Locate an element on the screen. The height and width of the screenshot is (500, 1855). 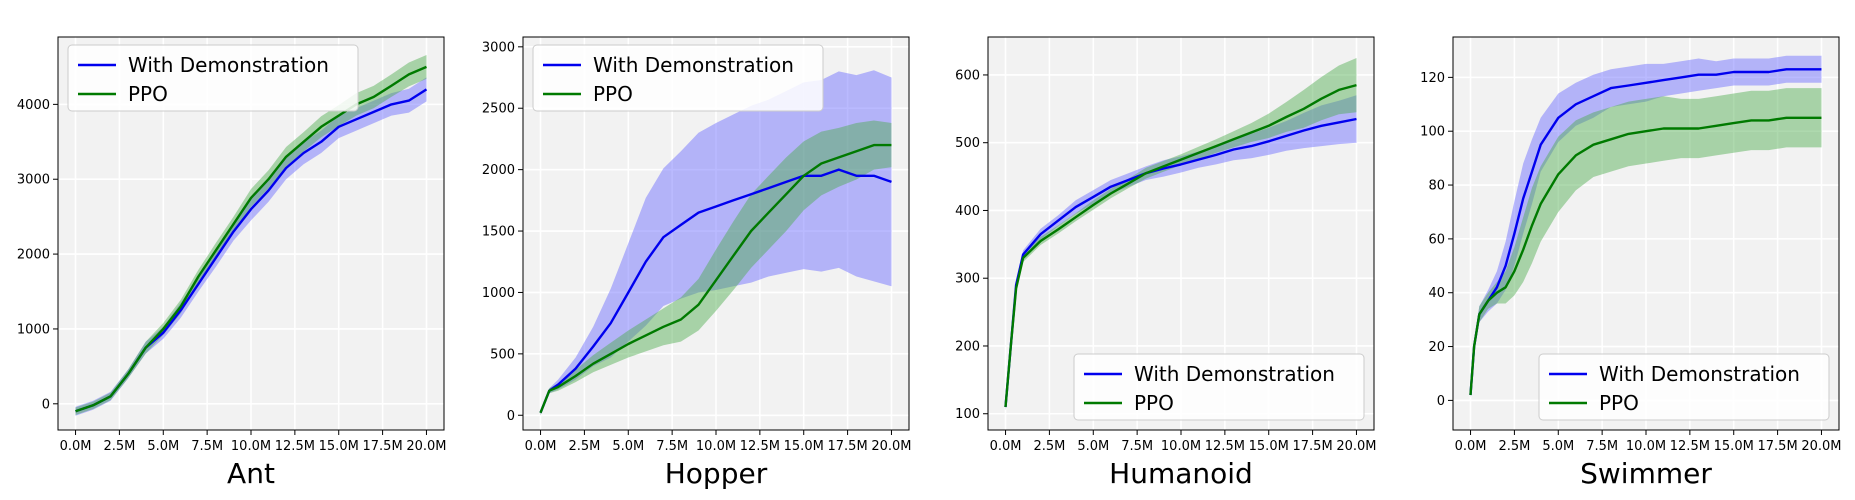
y-tick-label: 60 is located at coordinates (1436, 239).